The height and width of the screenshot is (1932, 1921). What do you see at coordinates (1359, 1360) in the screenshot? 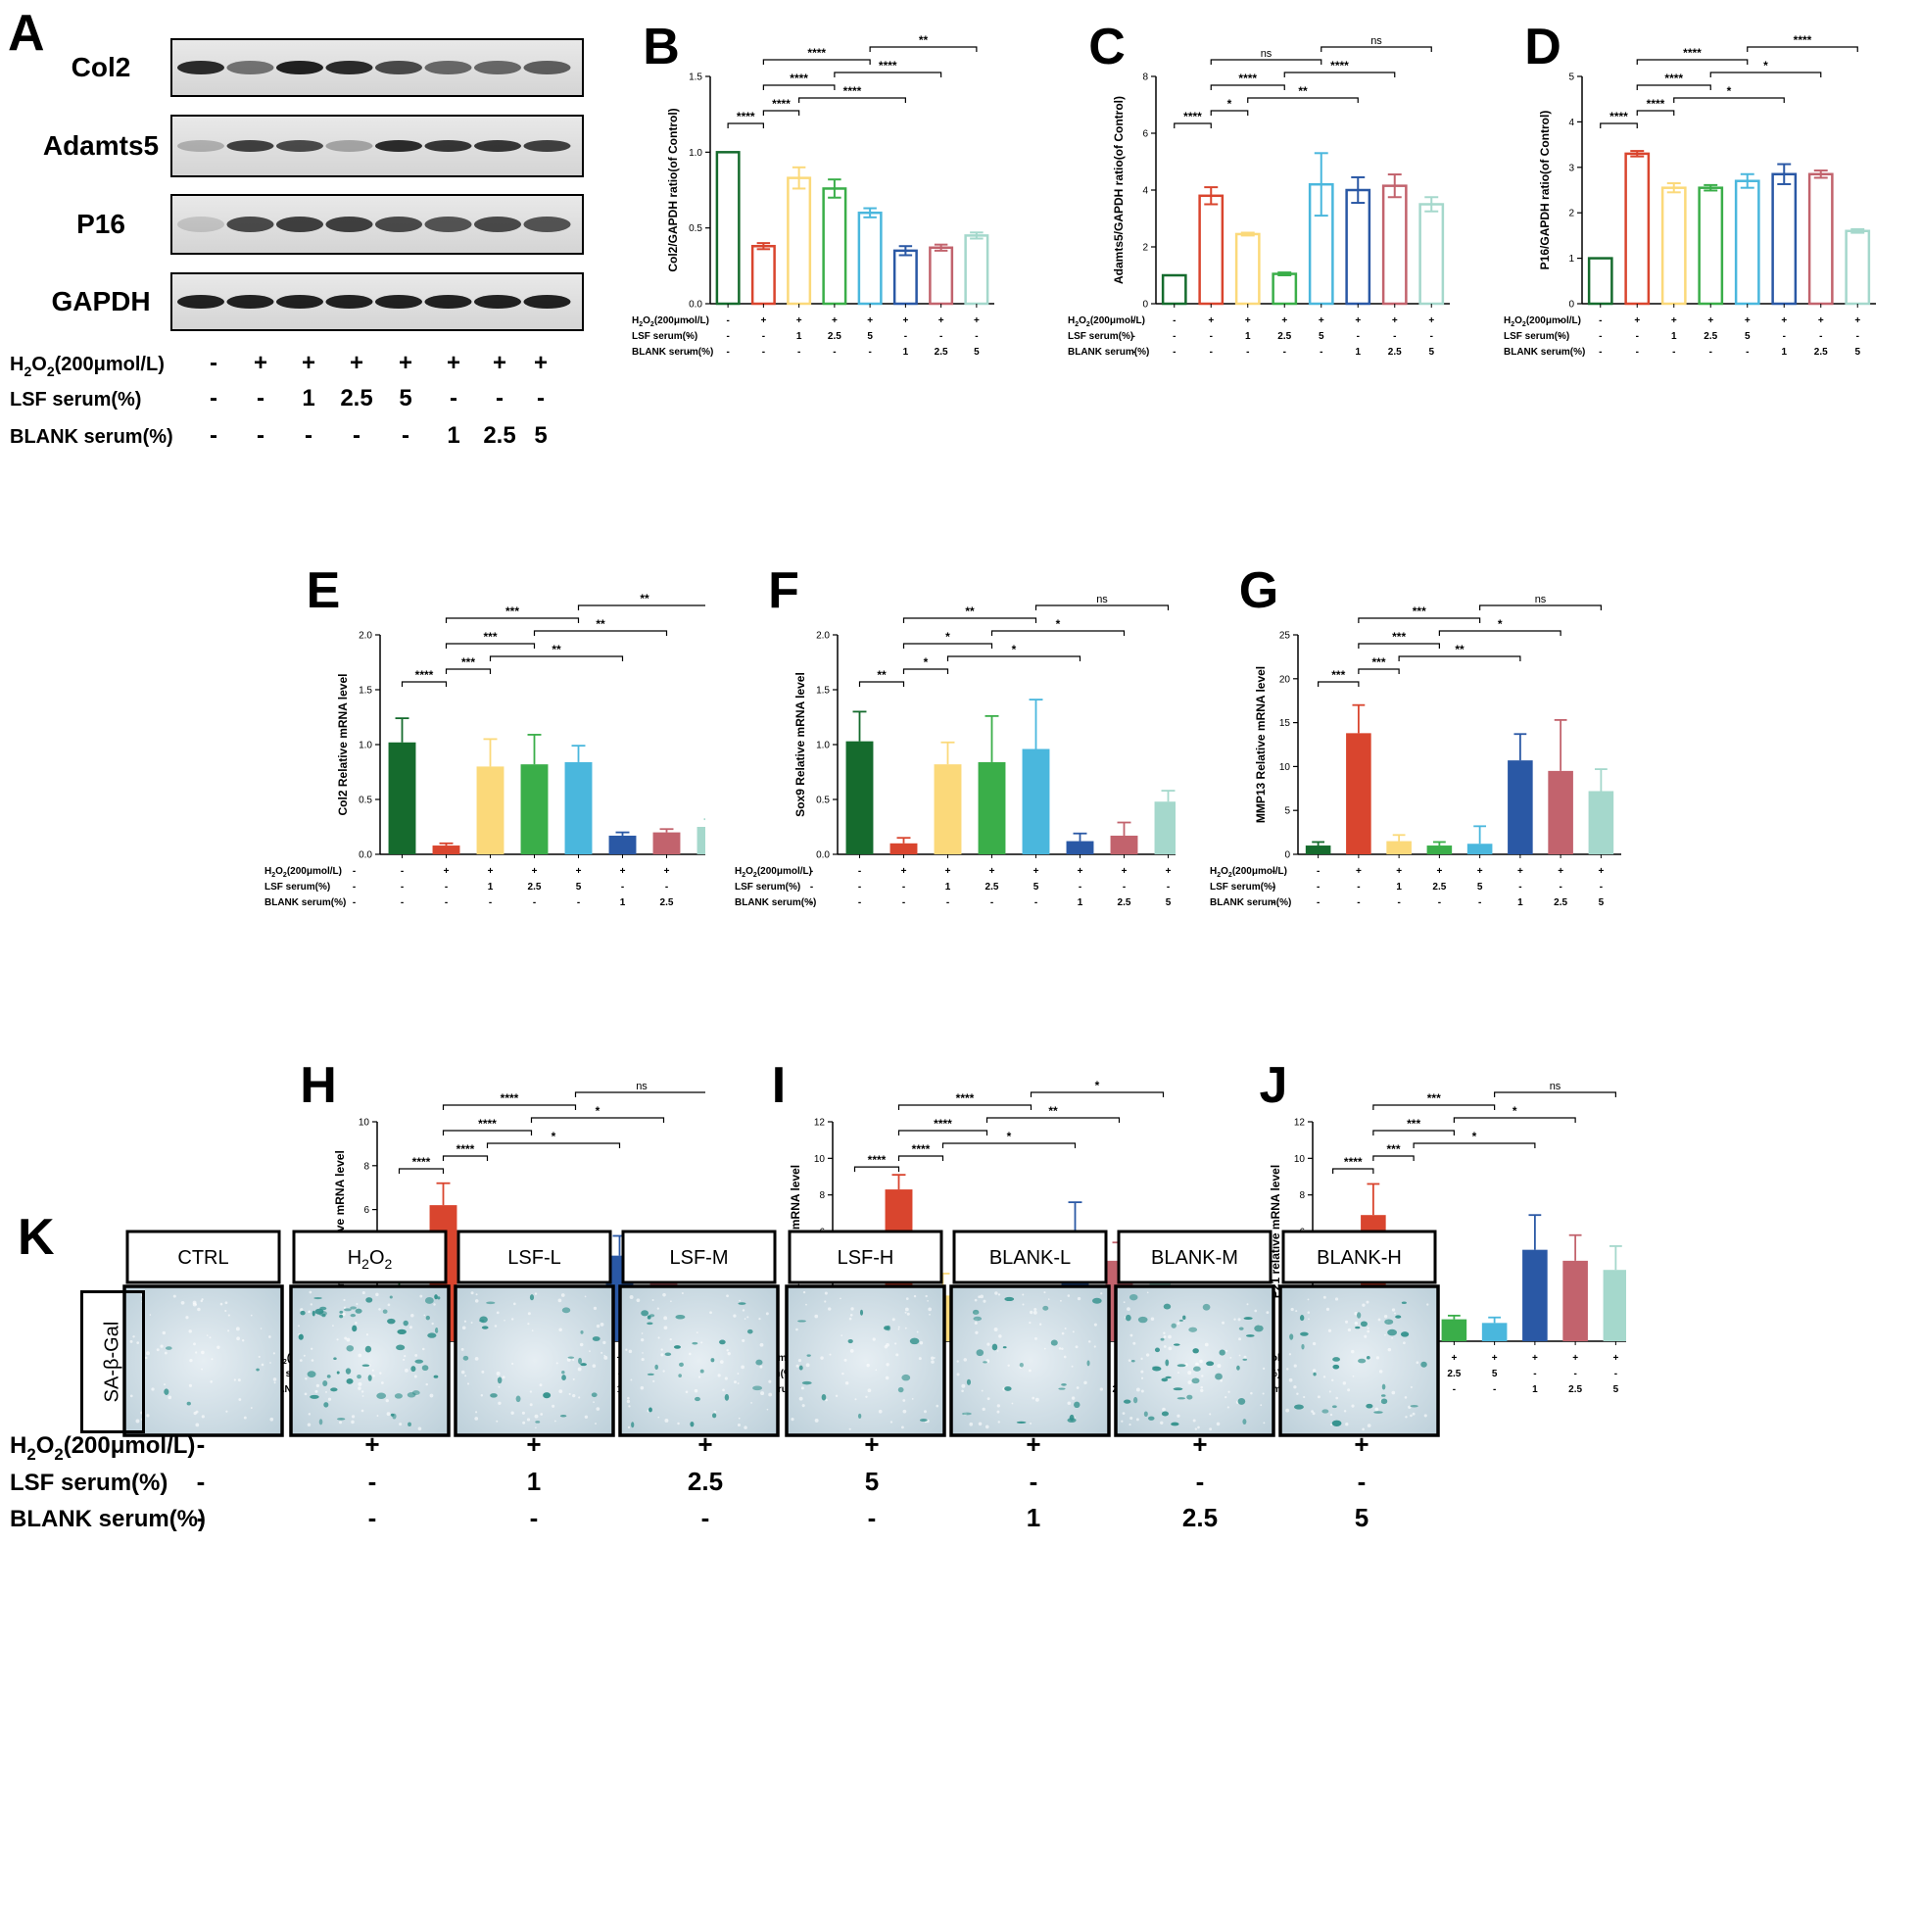
I see `k-micrograph` at bounding box center [1359, 1360].